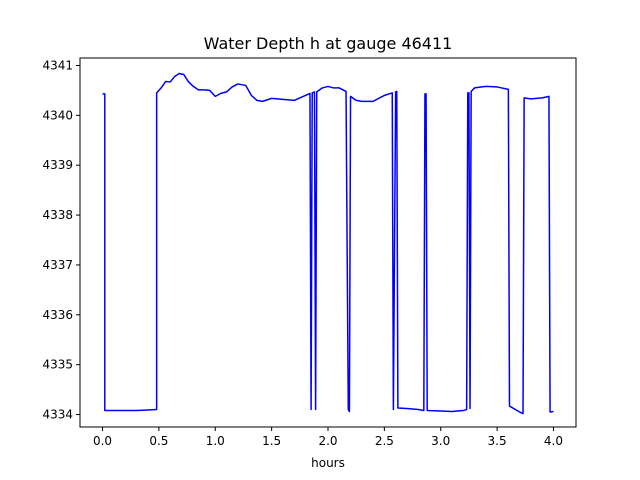 This screenshot has height=480, width=640. What do you see at coordinates (328, 43) in the screenshot?
I see `chart-title: Water Depth h at gauge 46411` at bounding box center [328, 43].